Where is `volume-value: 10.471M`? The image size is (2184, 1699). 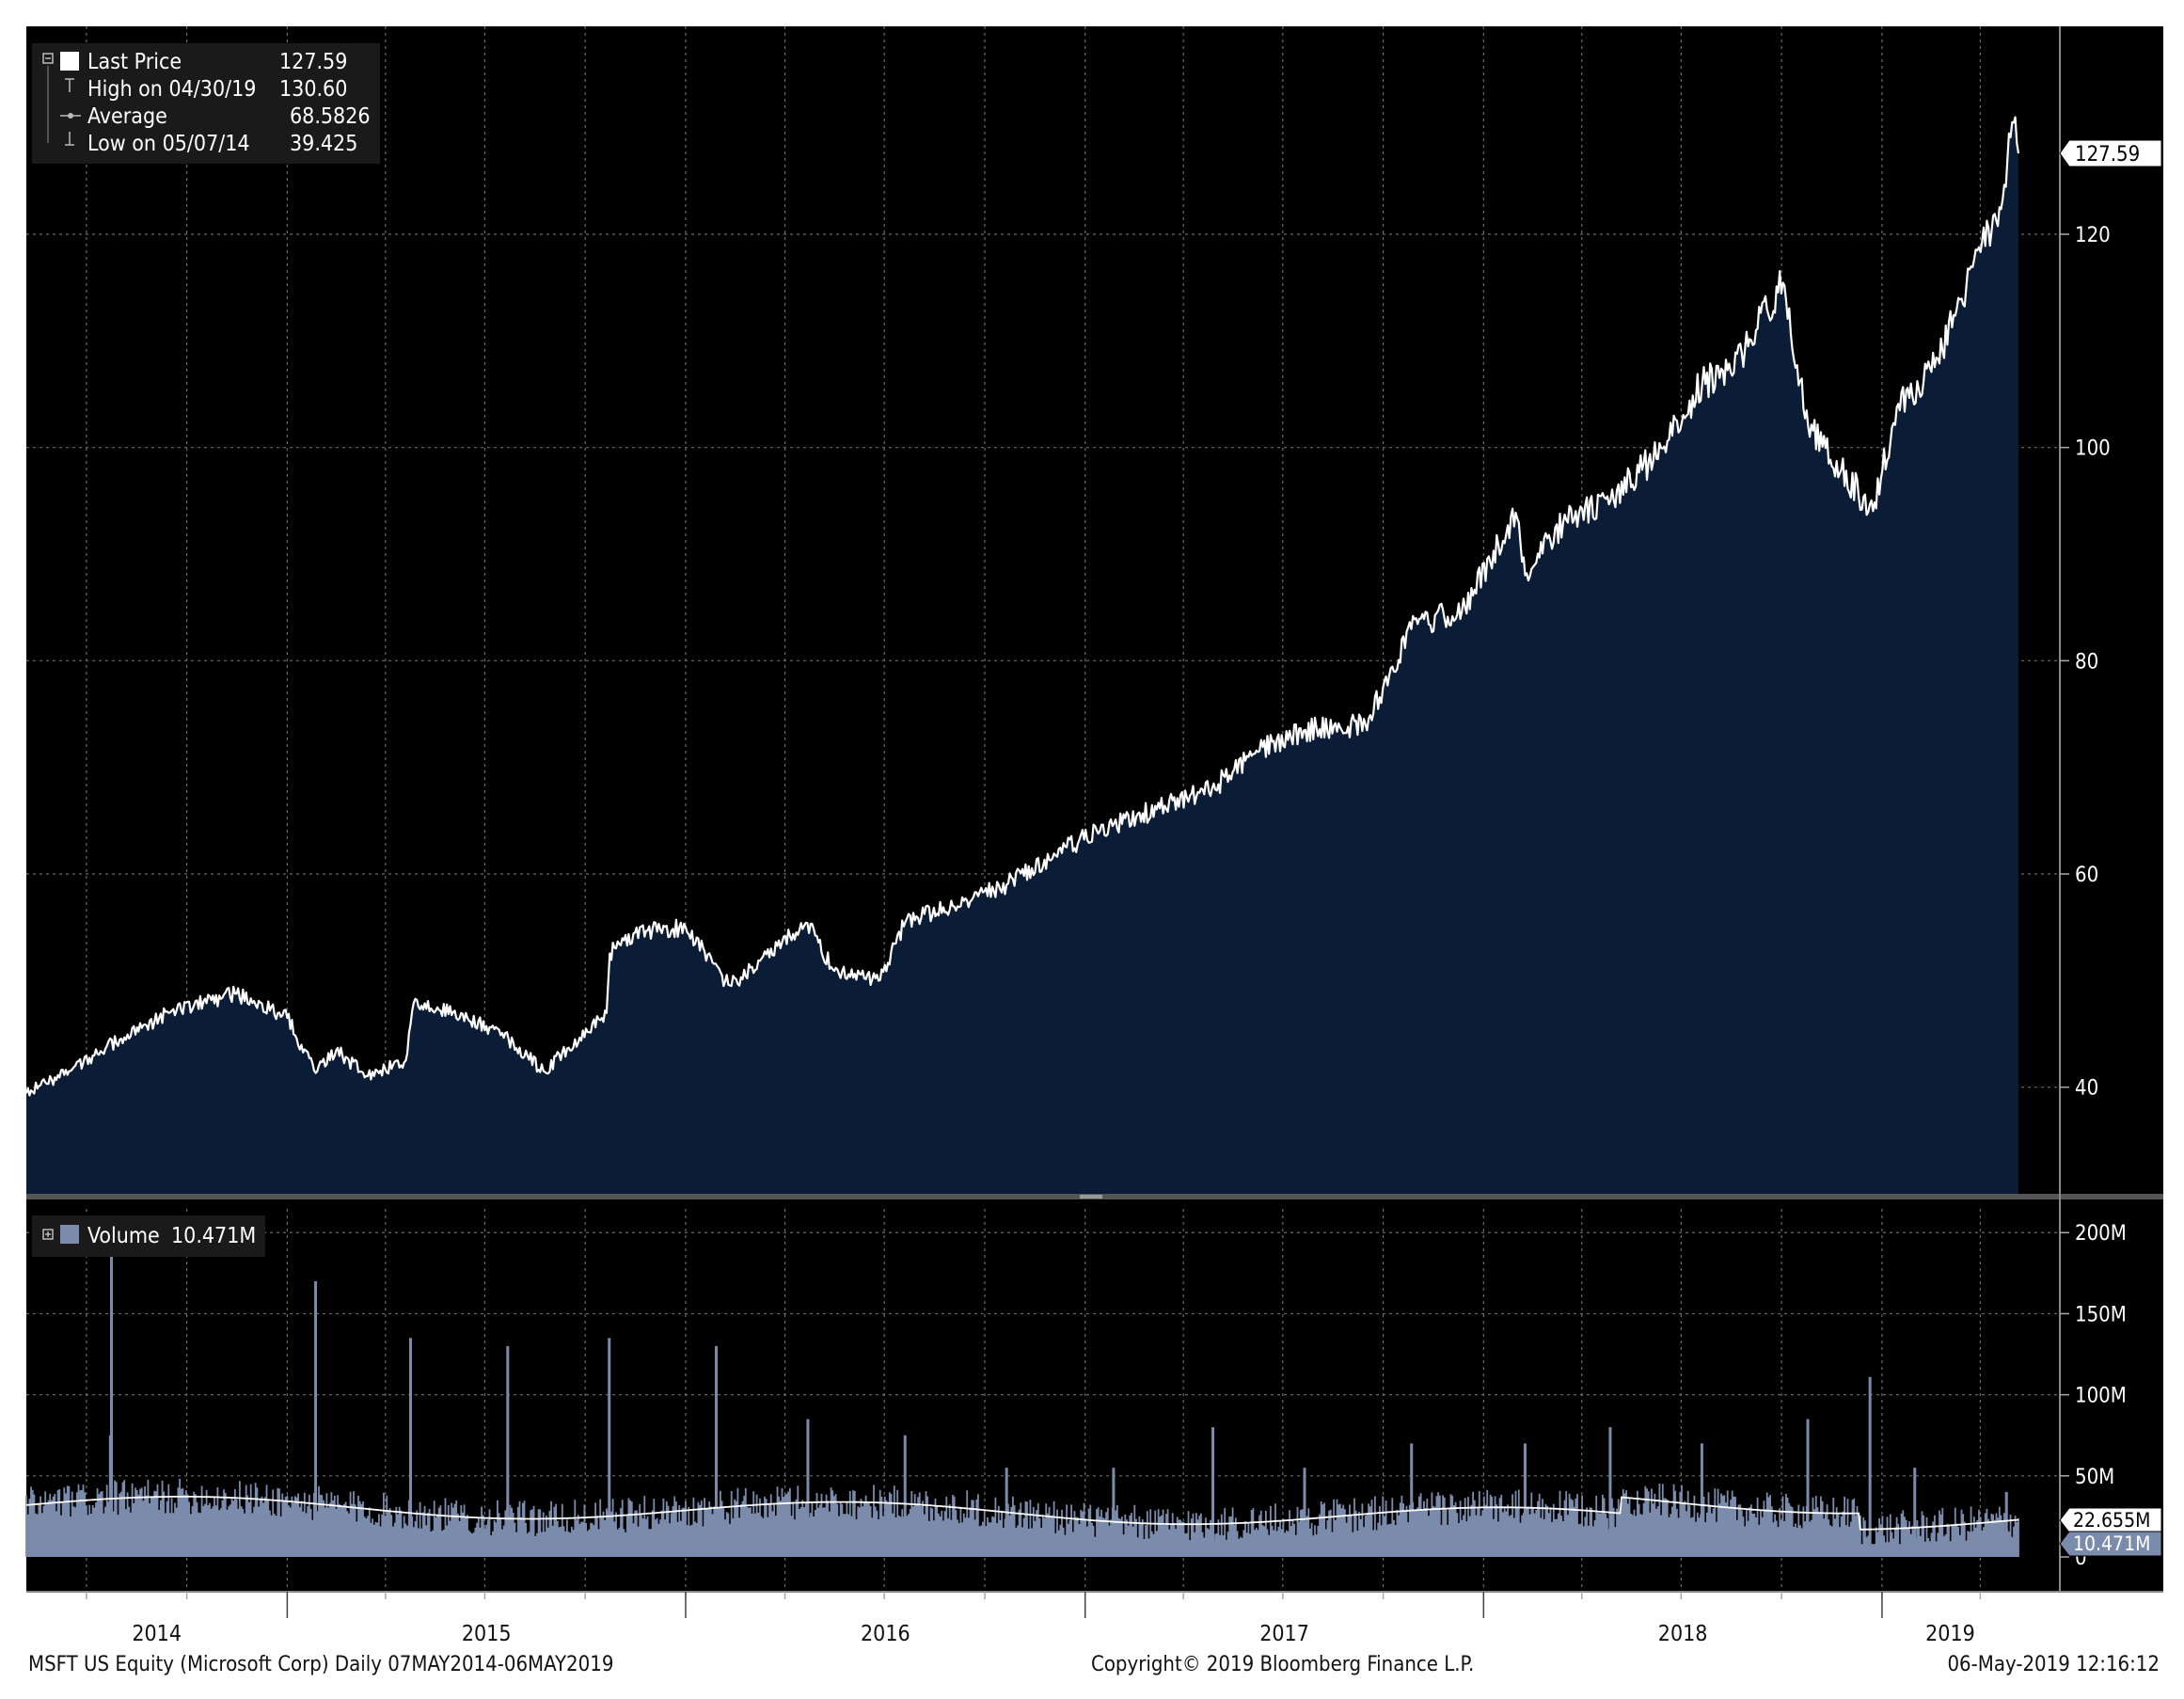 volume-value: 10.471M is located at coordinates (213, 1236).